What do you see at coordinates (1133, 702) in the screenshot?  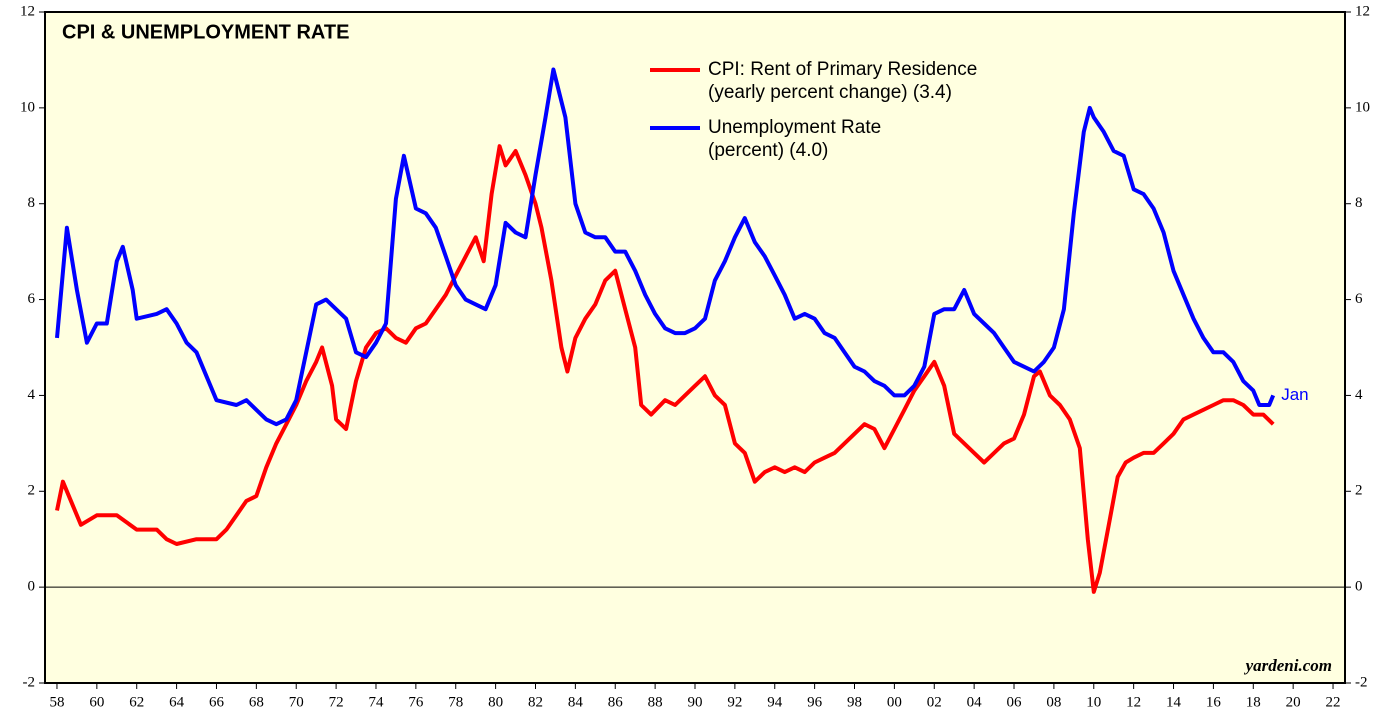 I see `x-tick-label: 12` at bounding box center [1133, 702].